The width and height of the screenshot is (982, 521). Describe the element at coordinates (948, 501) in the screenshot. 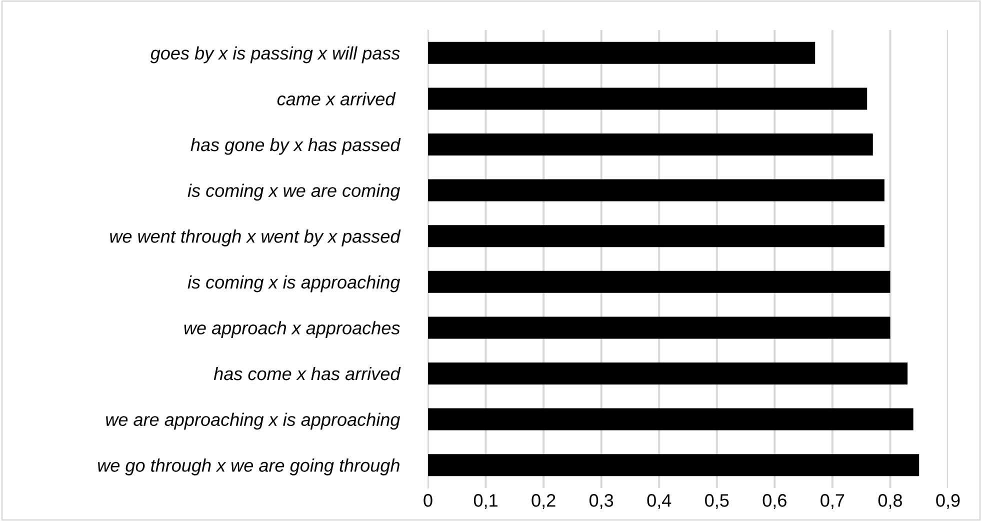

I see `x-tick-label: 0,9` at that location.